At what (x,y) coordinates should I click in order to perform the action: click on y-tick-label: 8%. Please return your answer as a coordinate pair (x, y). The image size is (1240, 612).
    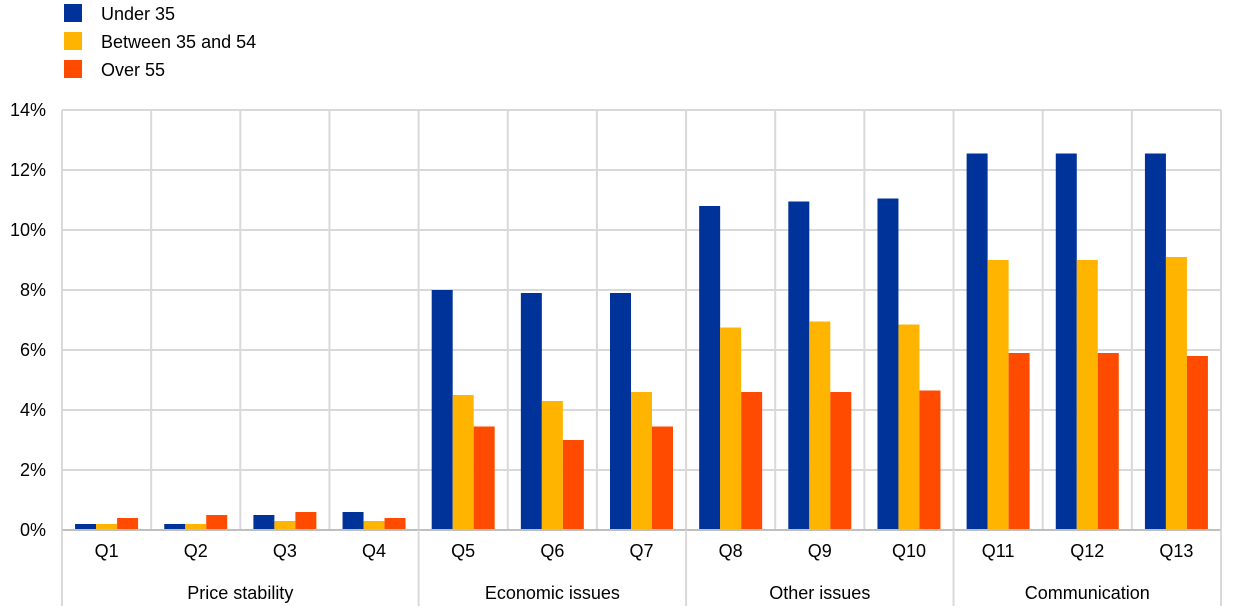
    Looking at the image, I should click on (33, 290).